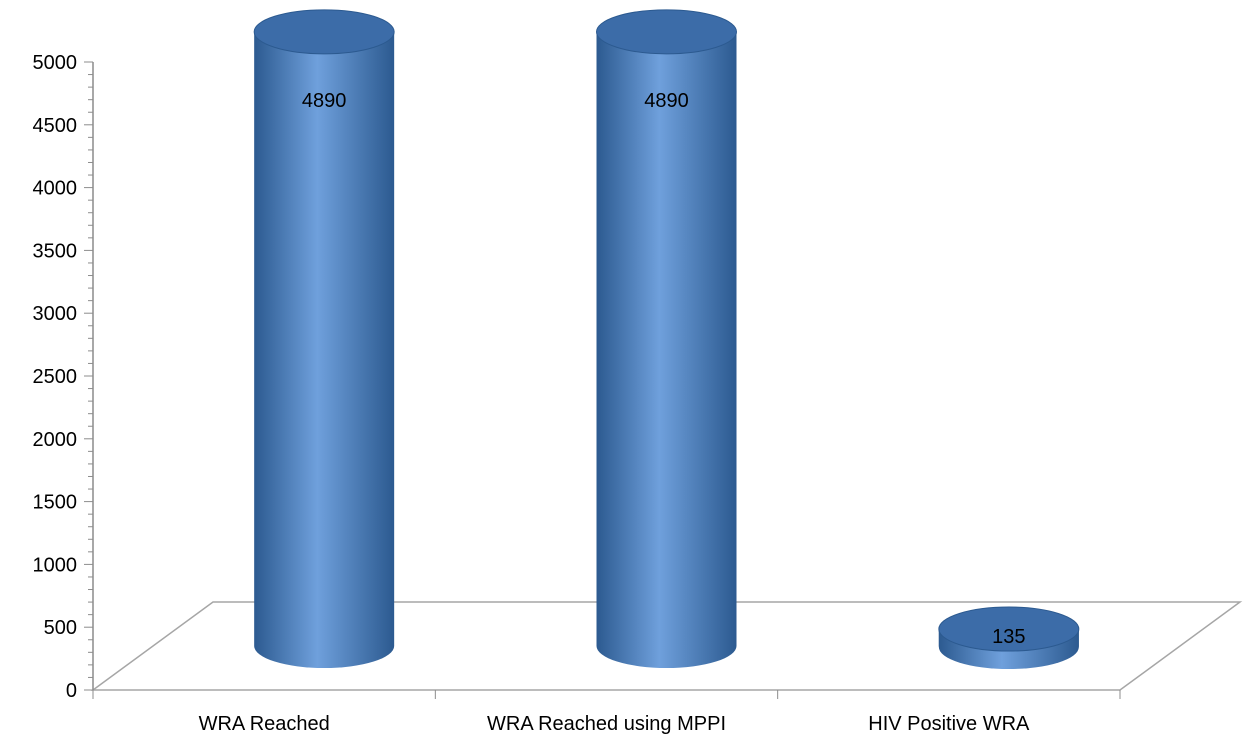 The height and width of the screenshot is (740, 1243). I want to click on data-label: 135, so click(1008, 637).